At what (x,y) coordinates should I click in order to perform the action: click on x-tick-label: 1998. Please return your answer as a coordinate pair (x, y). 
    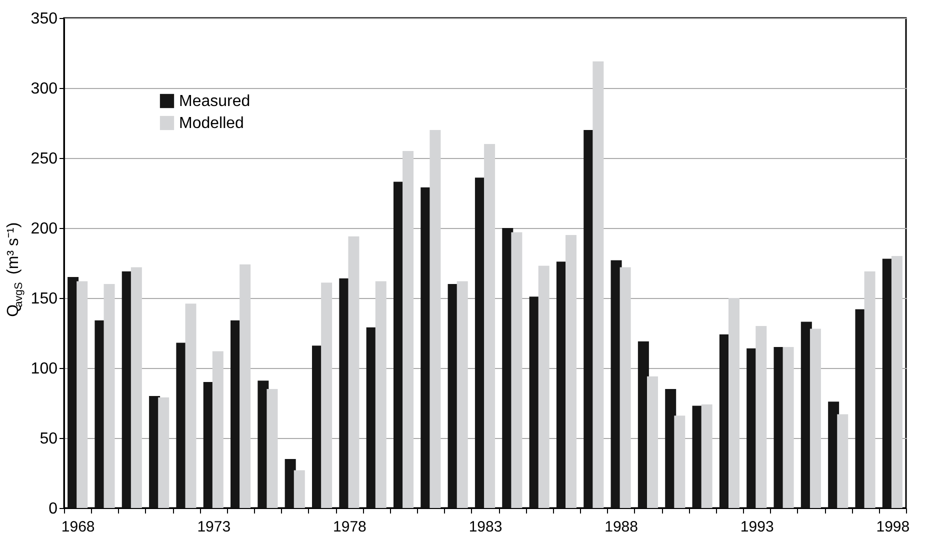
    Looking at the image, I should click on (893, 527).